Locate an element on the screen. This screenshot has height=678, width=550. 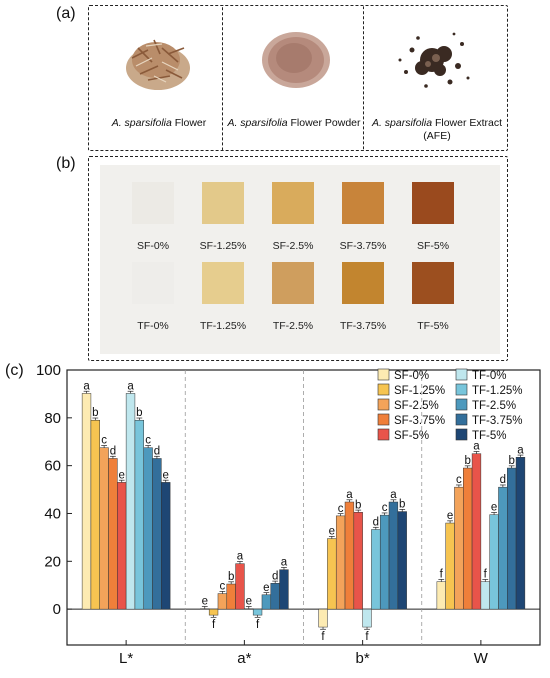
flower-caption-text: Flower is located at coordinates (189, 123).